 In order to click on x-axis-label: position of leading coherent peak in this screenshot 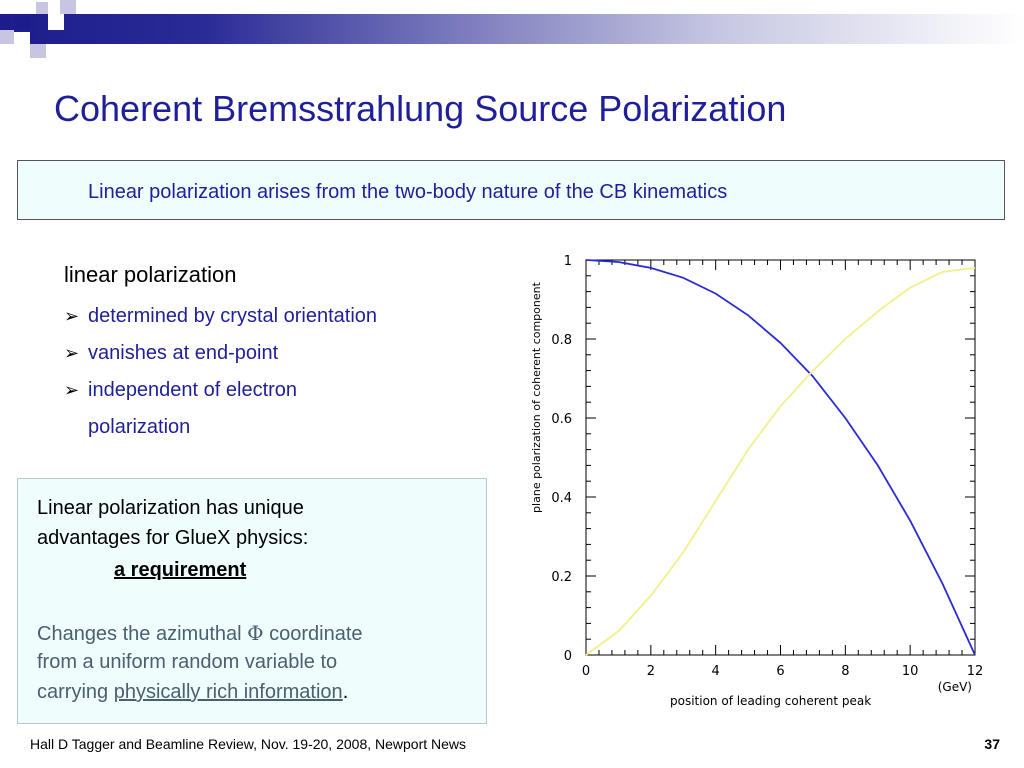, I will do `click(770, 701)`.